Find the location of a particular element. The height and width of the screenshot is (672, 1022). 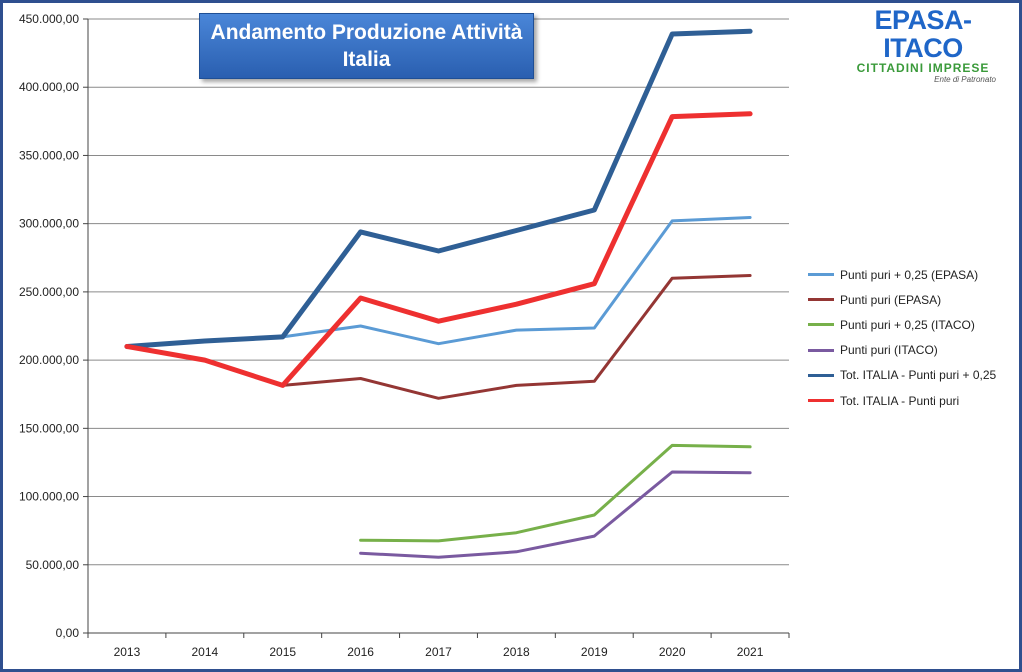

legend-label: Punti puri (EPASA) is located at coordinates (891, 299).